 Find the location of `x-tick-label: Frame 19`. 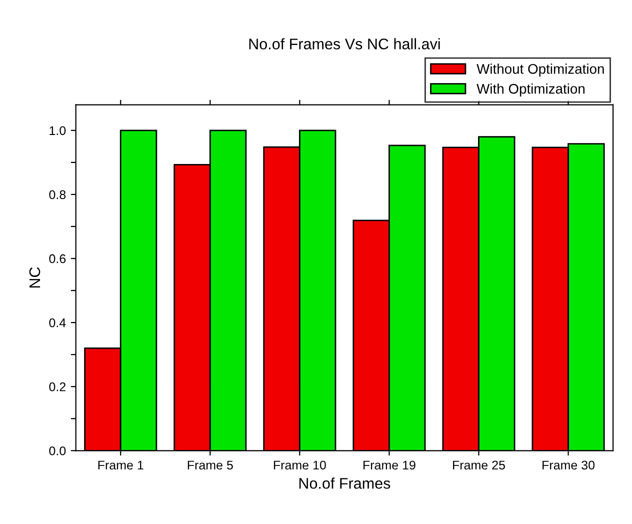

x-tick-label: Frame 19 is located at coordinates (389, 465).